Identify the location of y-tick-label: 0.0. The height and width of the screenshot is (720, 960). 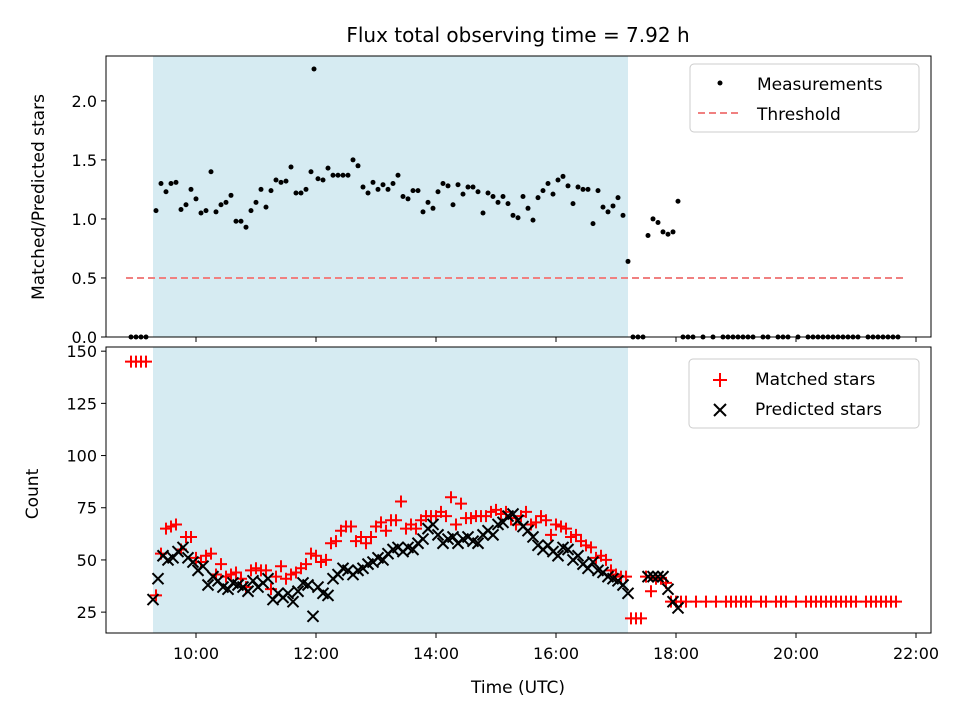
(84, 337).